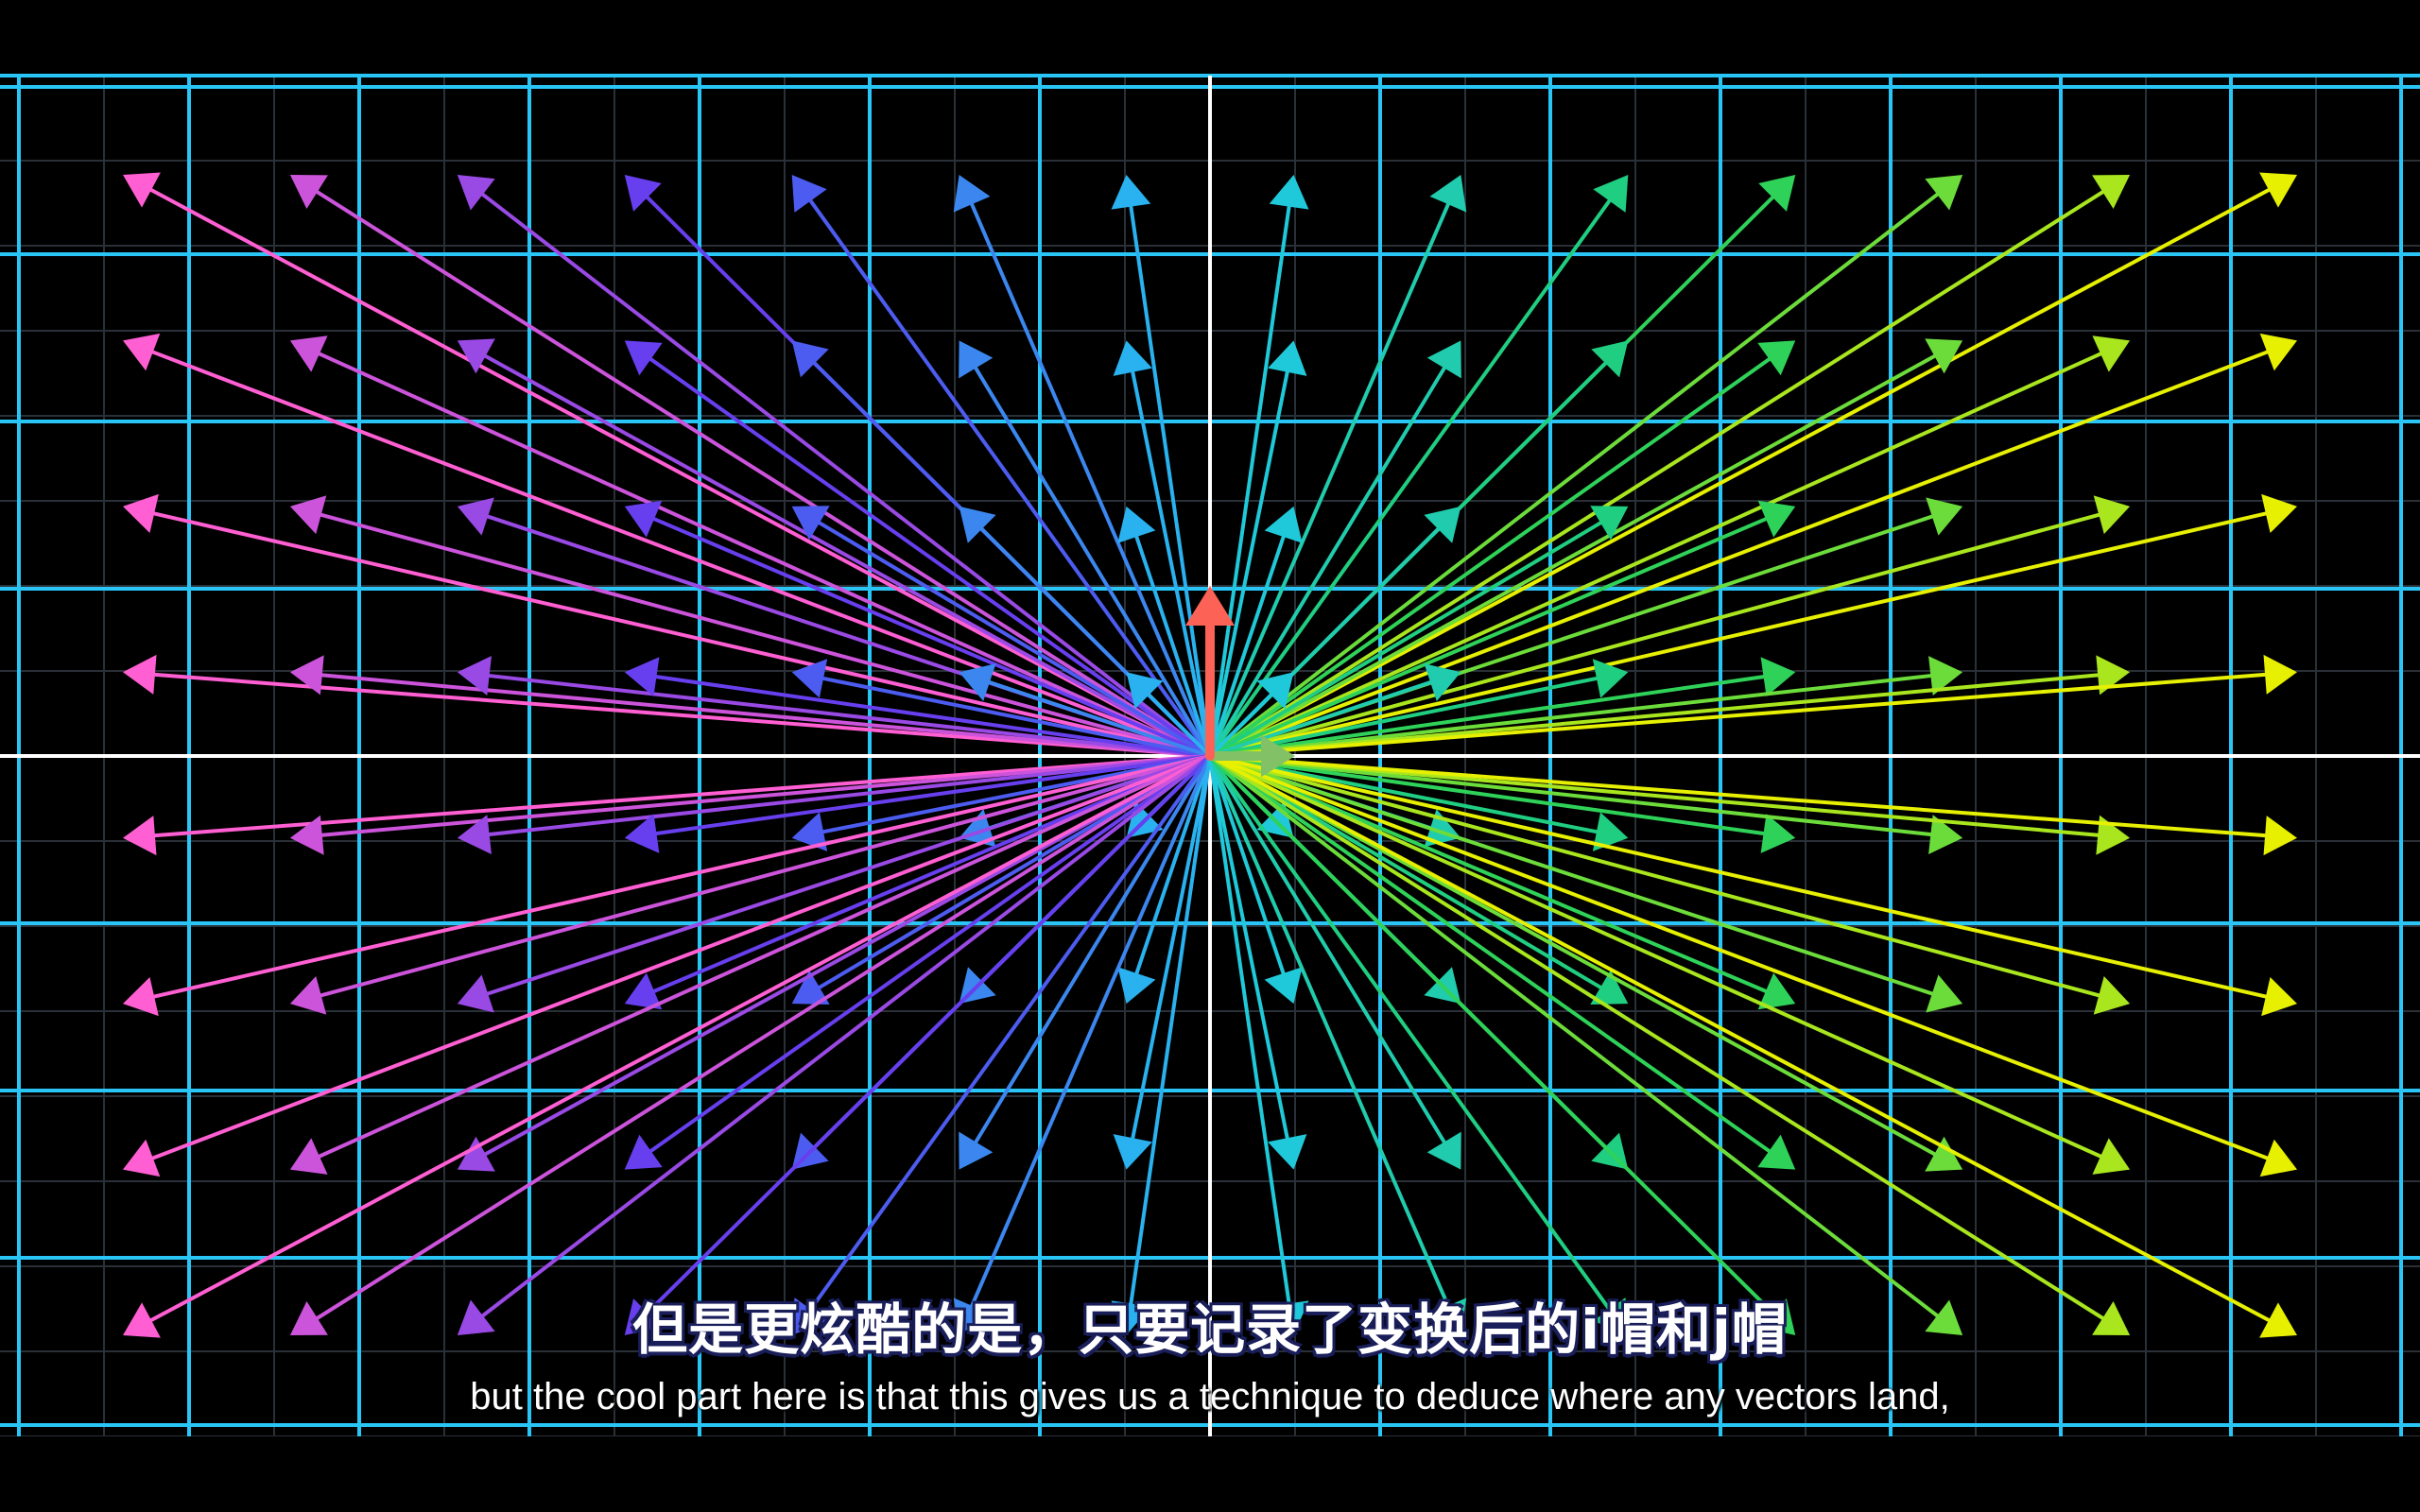  I want to click on j-hat-vector, so click(1210, 673).